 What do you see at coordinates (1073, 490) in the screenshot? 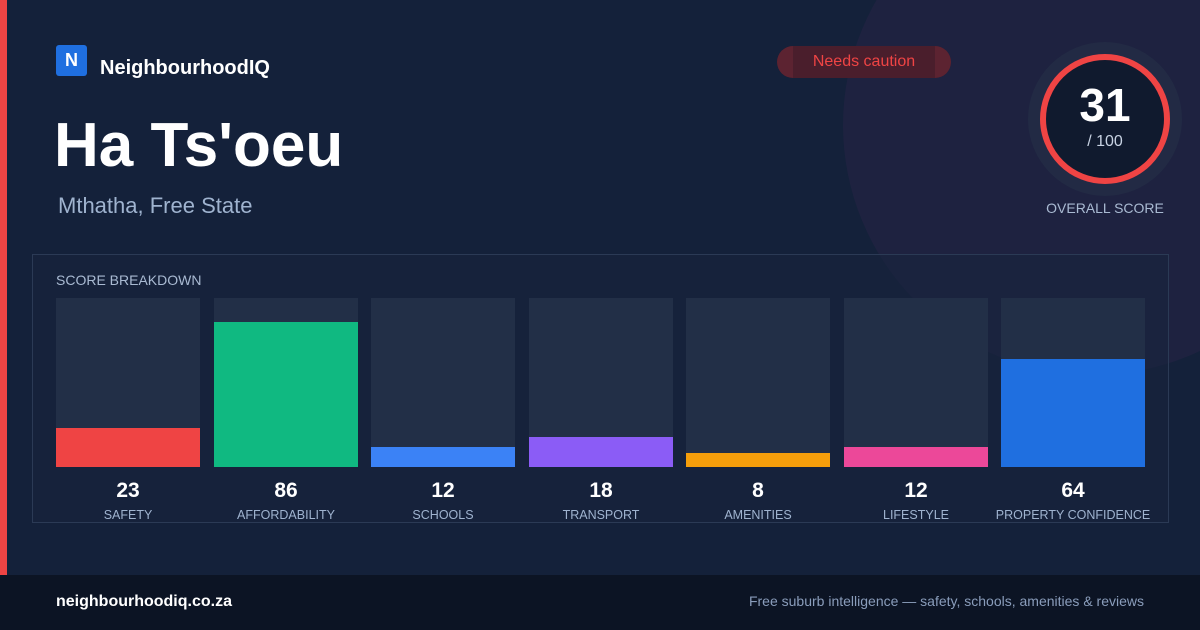
I see `bar-value: 64` at bounding box center [1073, 490].